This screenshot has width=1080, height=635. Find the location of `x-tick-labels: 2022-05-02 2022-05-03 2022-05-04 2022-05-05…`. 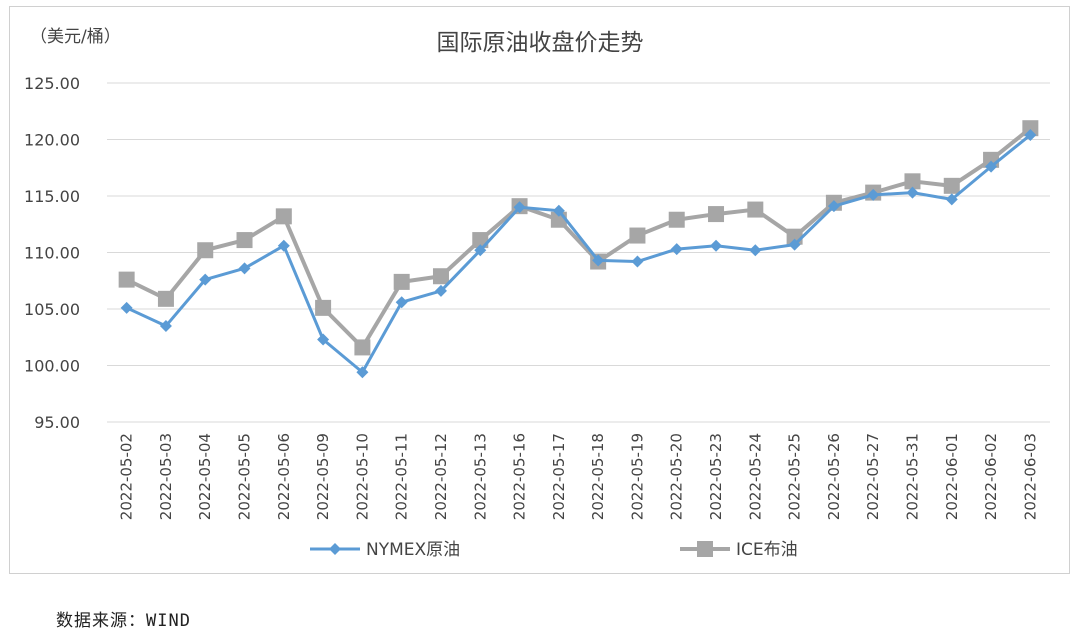

x-tick-labels: 2022-05-02 2022-05-03 2022-05-04 2022-05-05… is located at coordinates (579, 476).